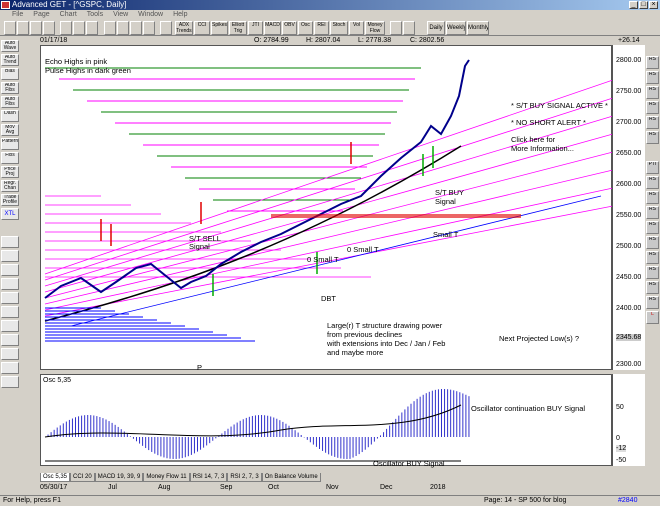 Image resolution: width=660 pixels, height=506 pixels. Describe the element at coordinates (456, 28) in the screenshot. I see `tool-weekly: Weekly` at that location.